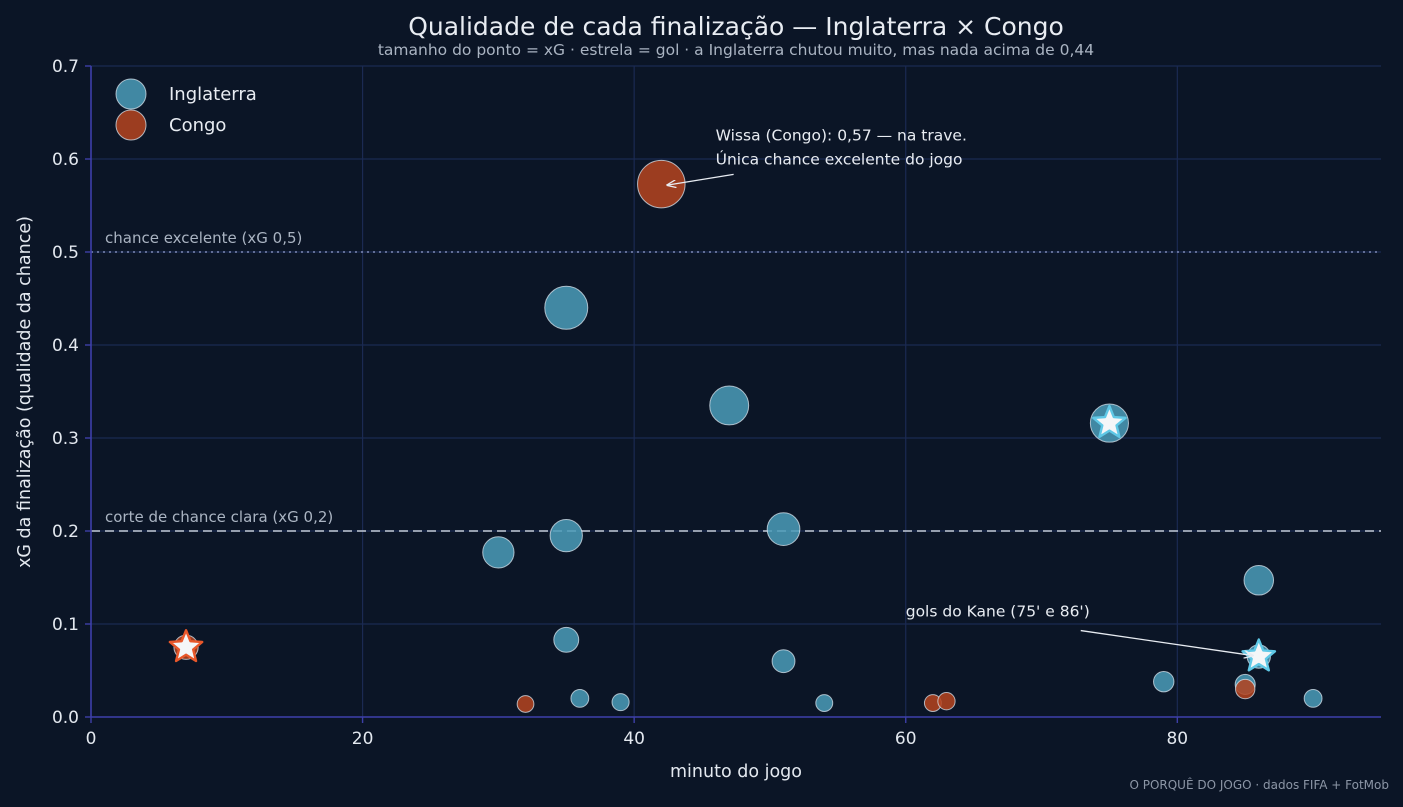  Describe the element at coordinates (65, 253) in the screenshot. I see `y-tick-label-5: 0.5` at that location.